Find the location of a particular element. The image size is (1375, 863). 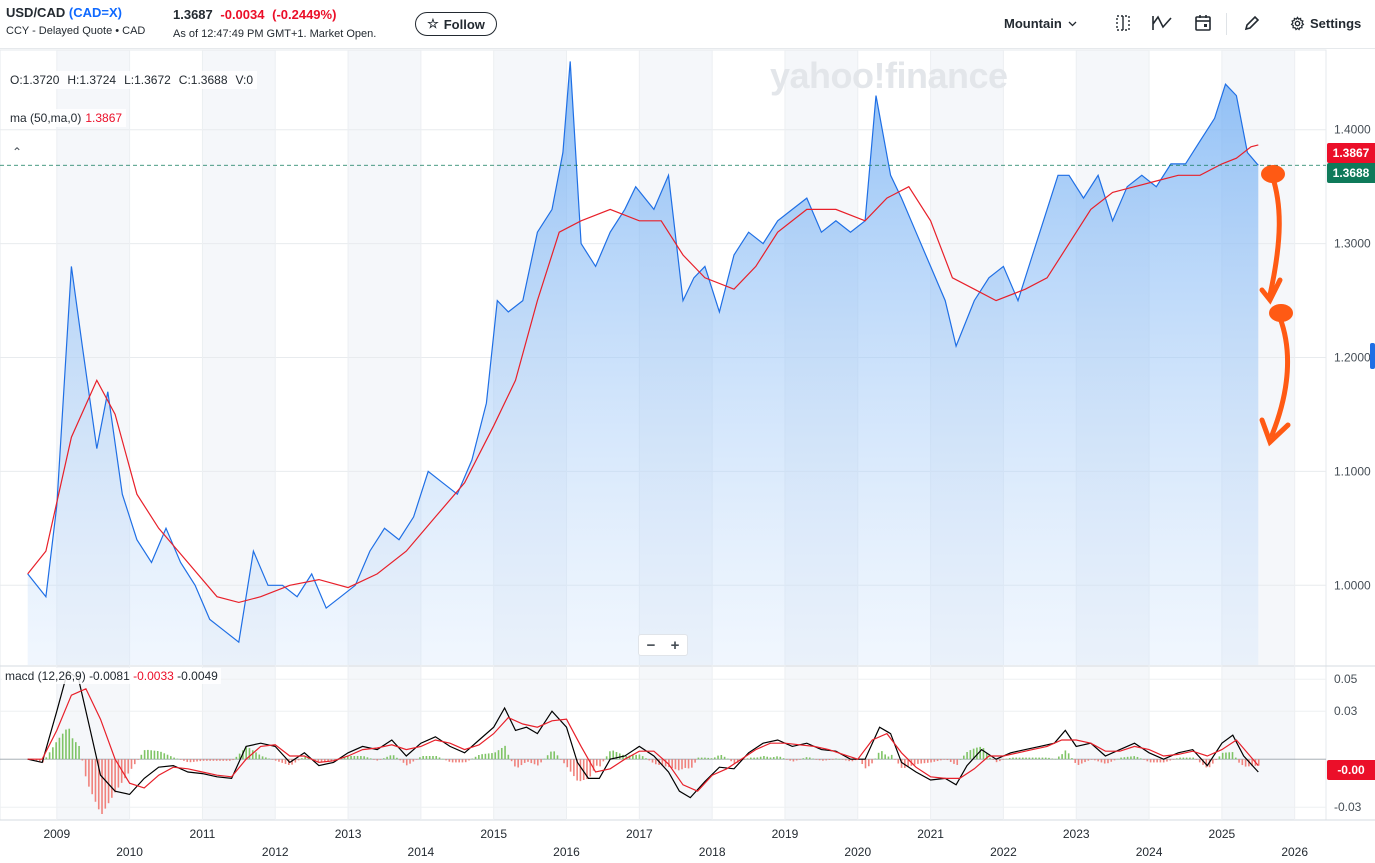

zoom-out-button: − is located at coordinates (651, 645).